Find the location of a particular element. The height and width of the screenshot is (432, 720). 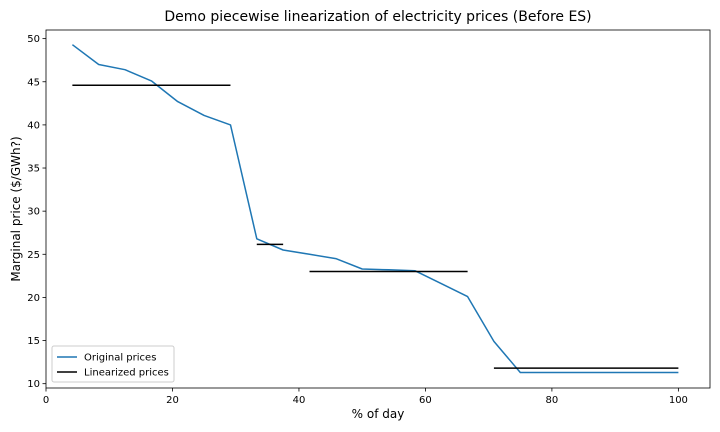

y-tick-label: 35 is located at coordinates (33, 169).